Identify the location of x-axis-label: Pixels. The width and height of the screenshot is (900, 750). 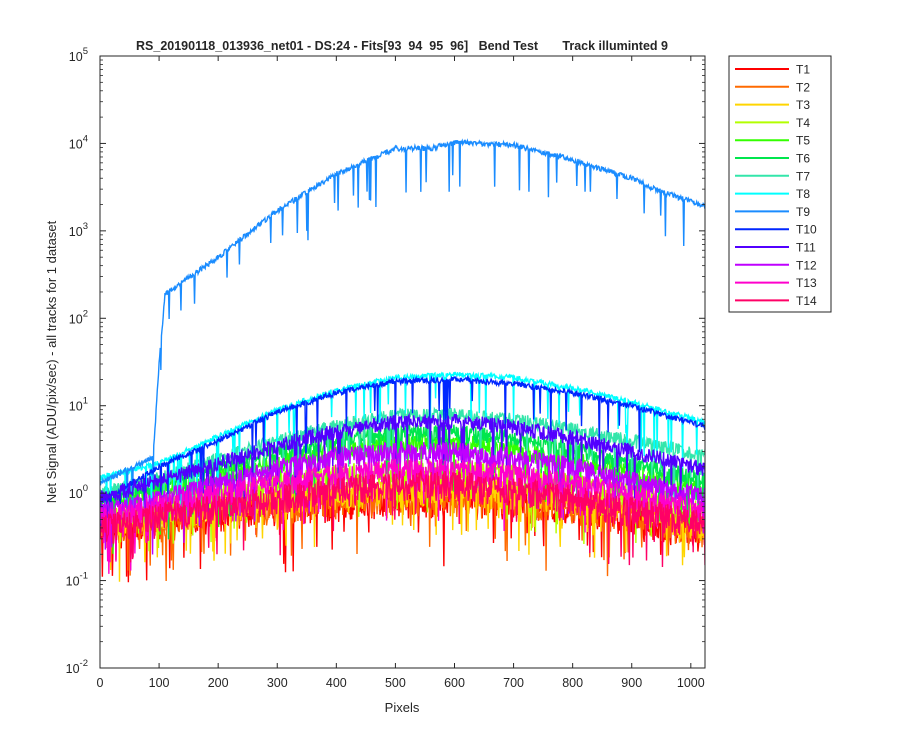
(402, 707).